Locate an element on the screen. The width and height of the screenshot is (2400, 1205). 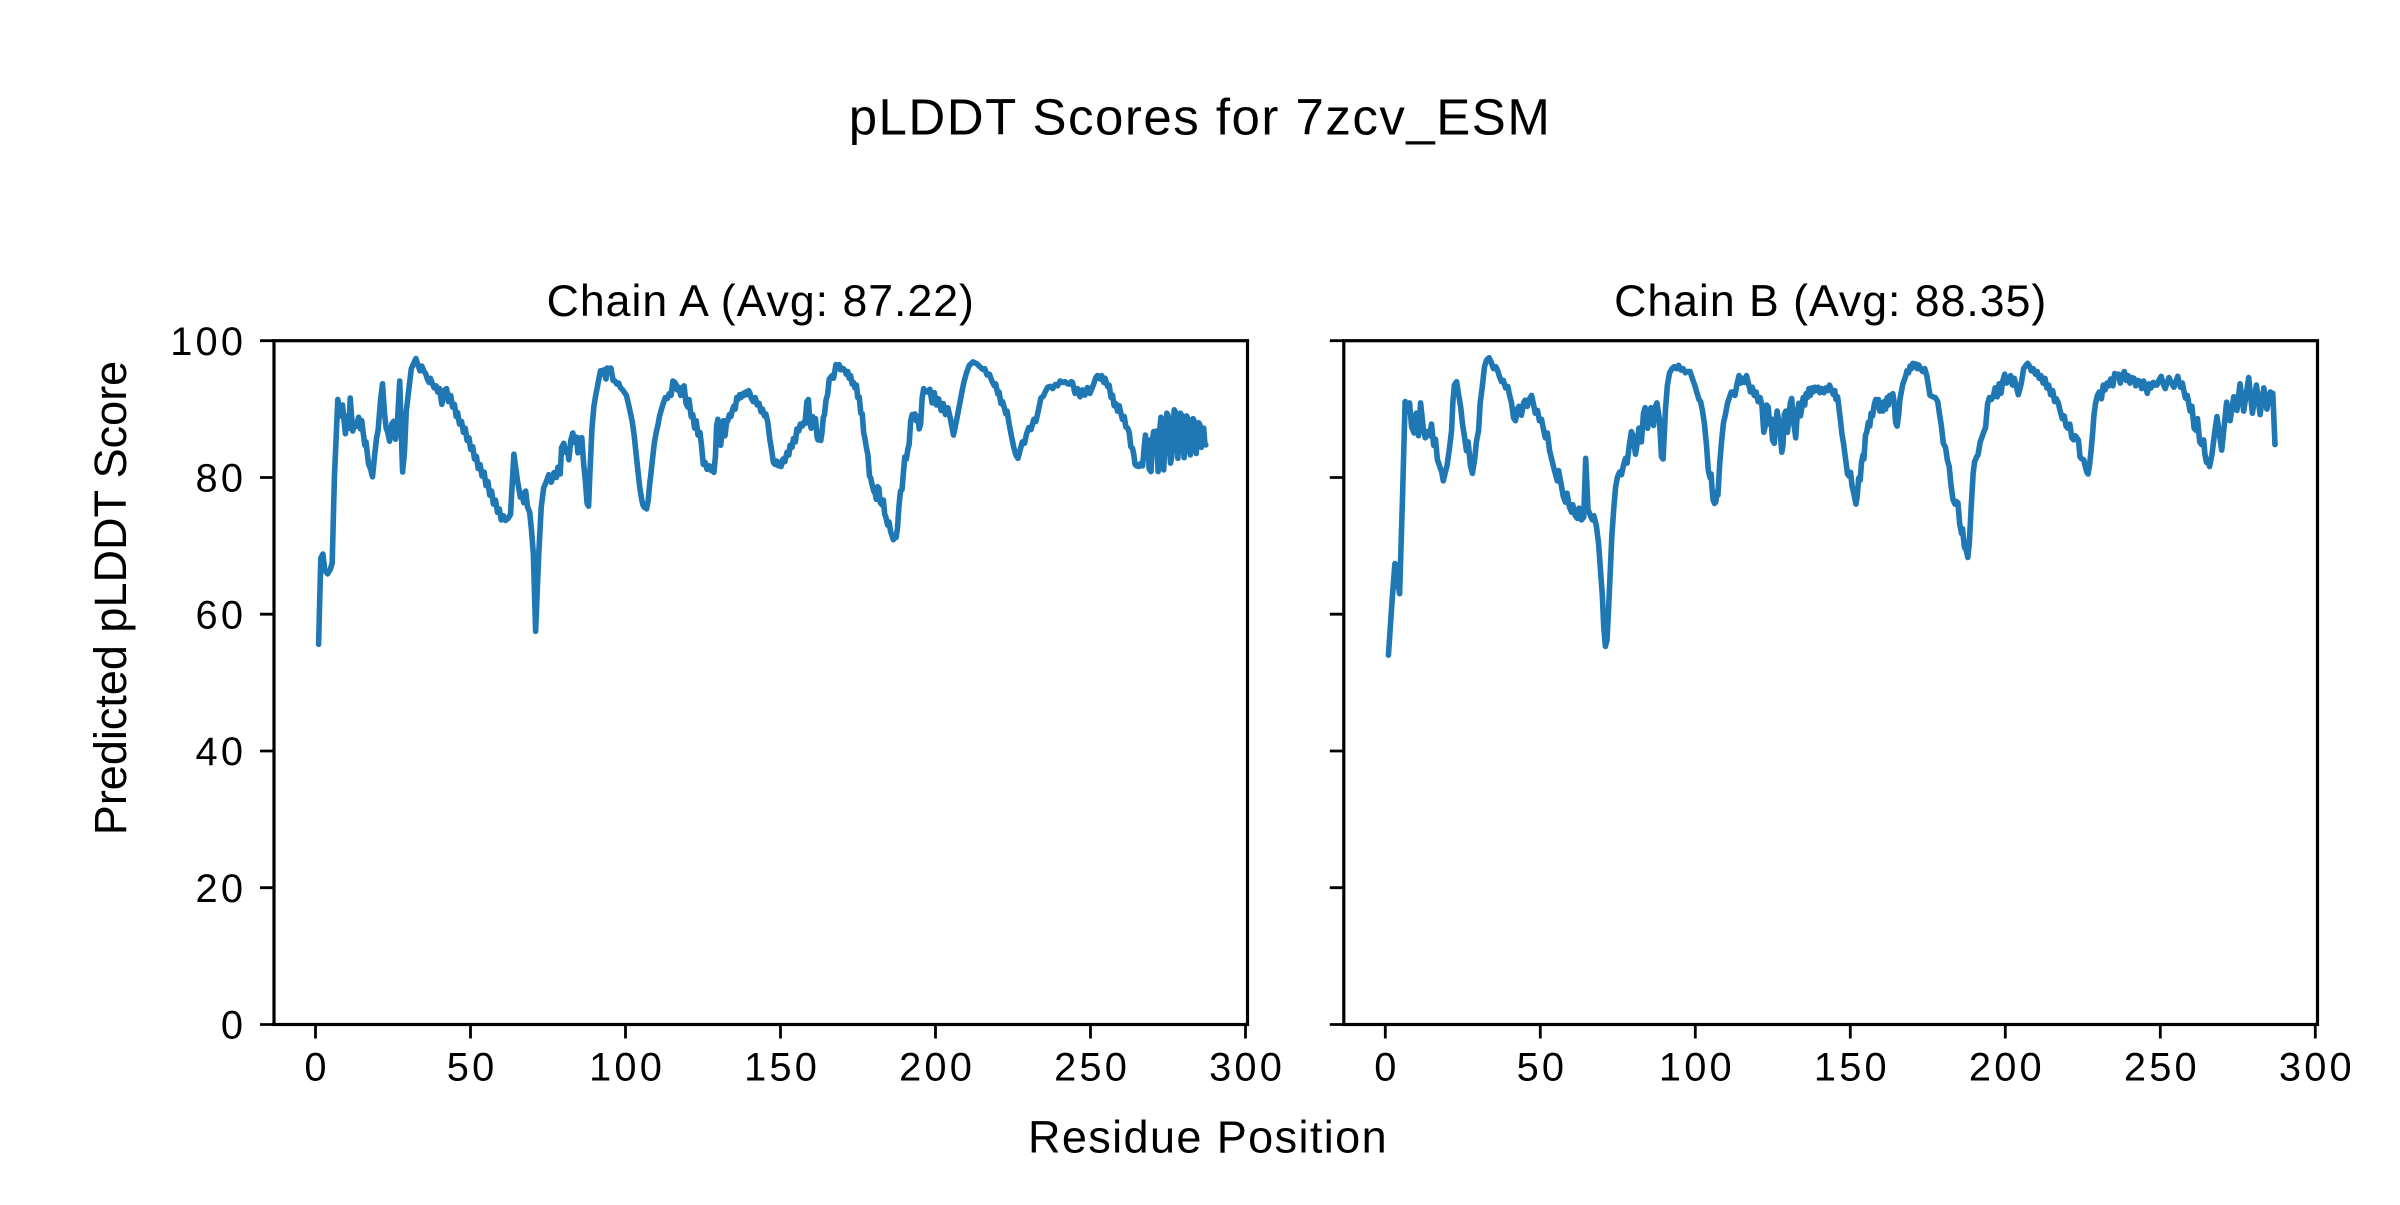
svg-text: Predicted pLDDT Score is located at coordinates (110, 598).